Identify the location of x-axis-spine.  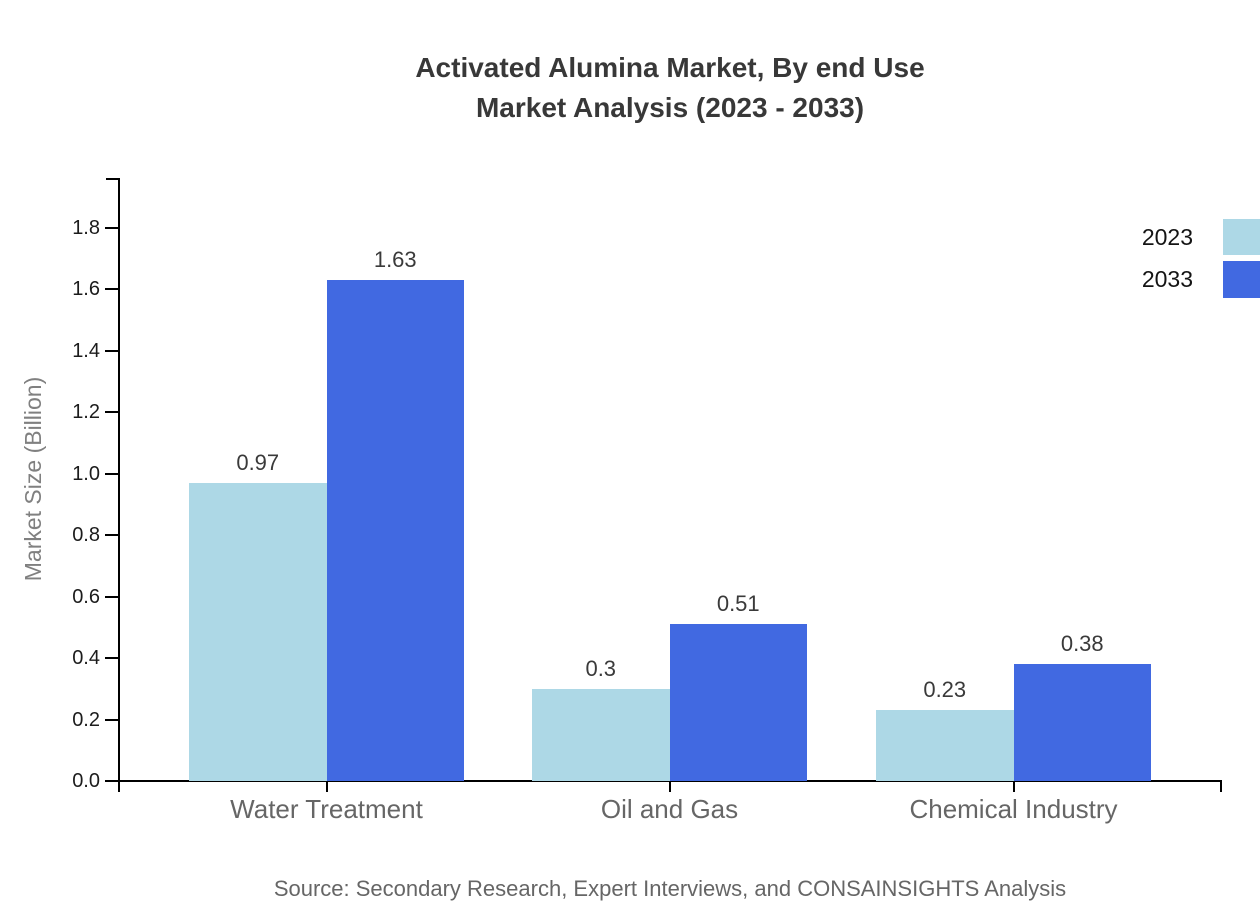
(664, 781).